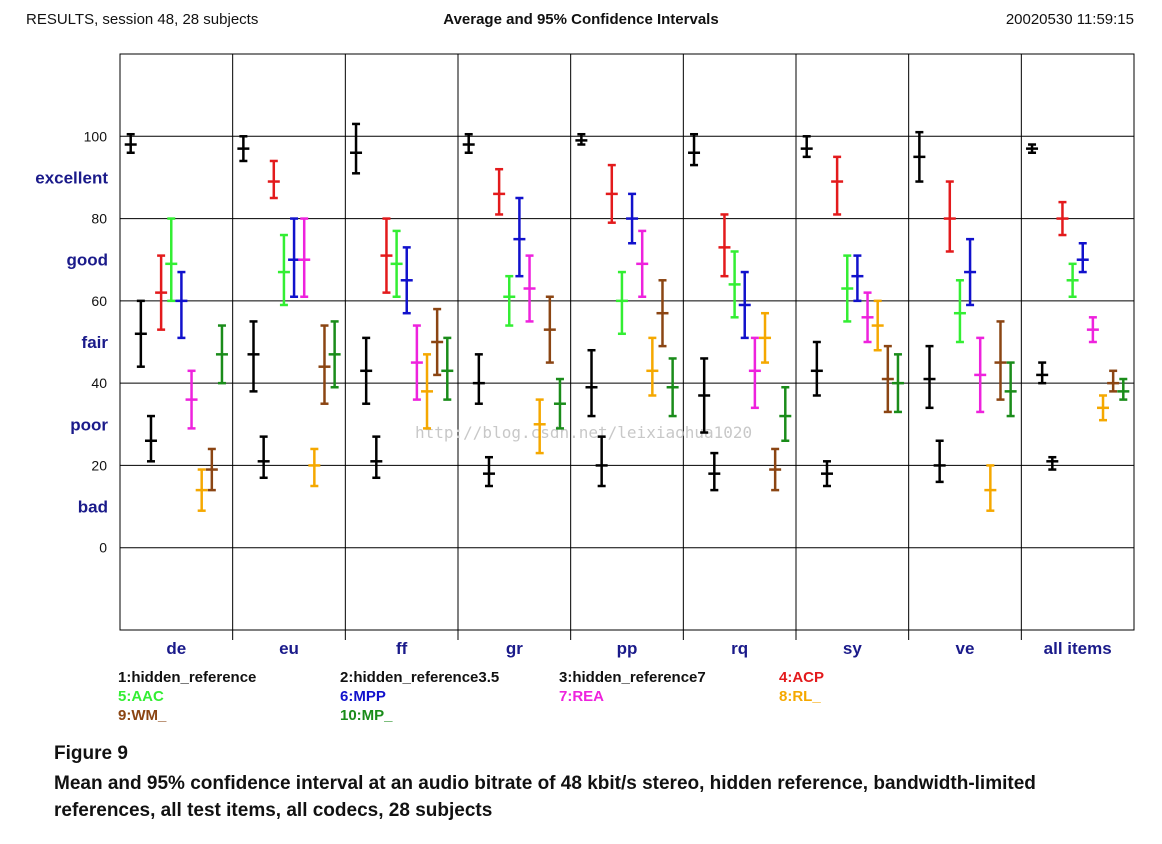 Image resolution: width=1162 pixels, height=844 pixels. Describe the element at coordinates (93, 507) in the screenshot. I see `quality-label: bad` at that location.